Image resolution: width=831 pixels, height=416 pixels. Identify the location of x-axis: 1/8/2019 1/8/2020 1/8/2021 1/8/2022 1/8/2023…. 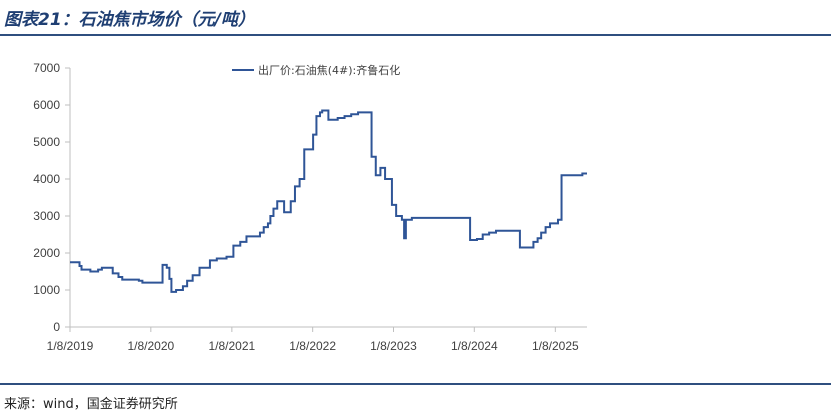
(317, 339).